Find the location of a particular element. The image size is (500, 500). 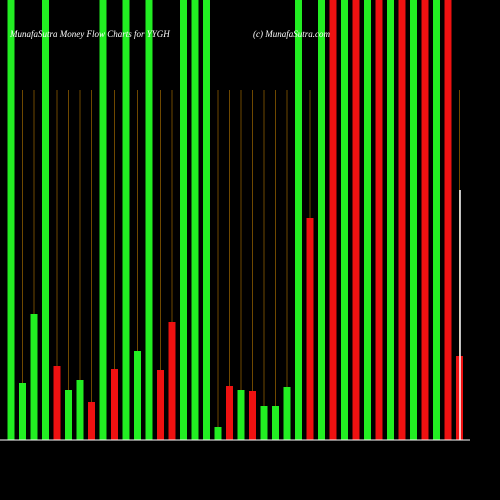

chart-title: MunafaSutra Money Flow Charts for YYGH is located at coordinates (89, 34).